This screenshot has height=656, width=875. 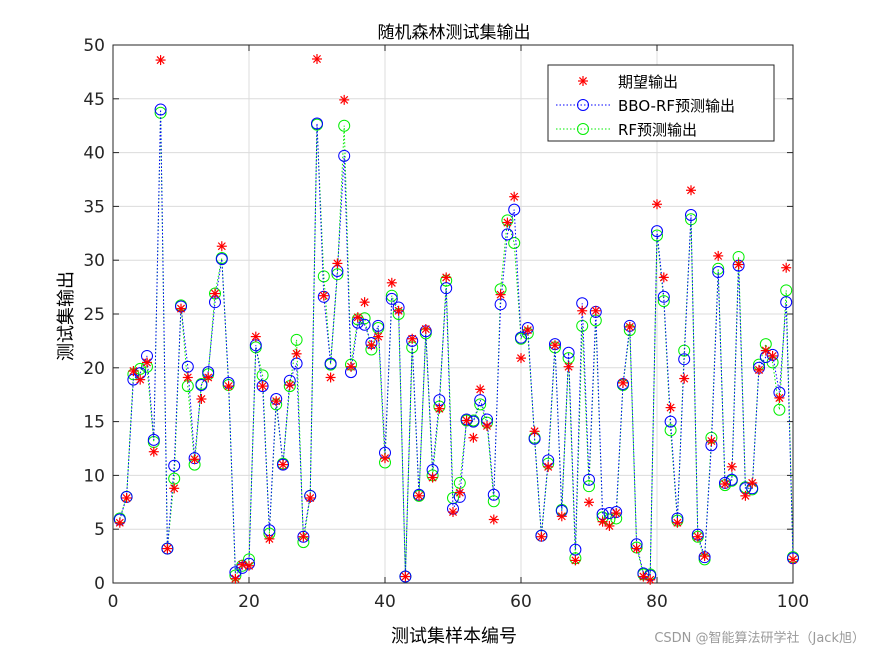 What do you see at coordinates (99, 530) in the screenshot?
I see `y-tick-label: 5` at bounding box center [99, 530].